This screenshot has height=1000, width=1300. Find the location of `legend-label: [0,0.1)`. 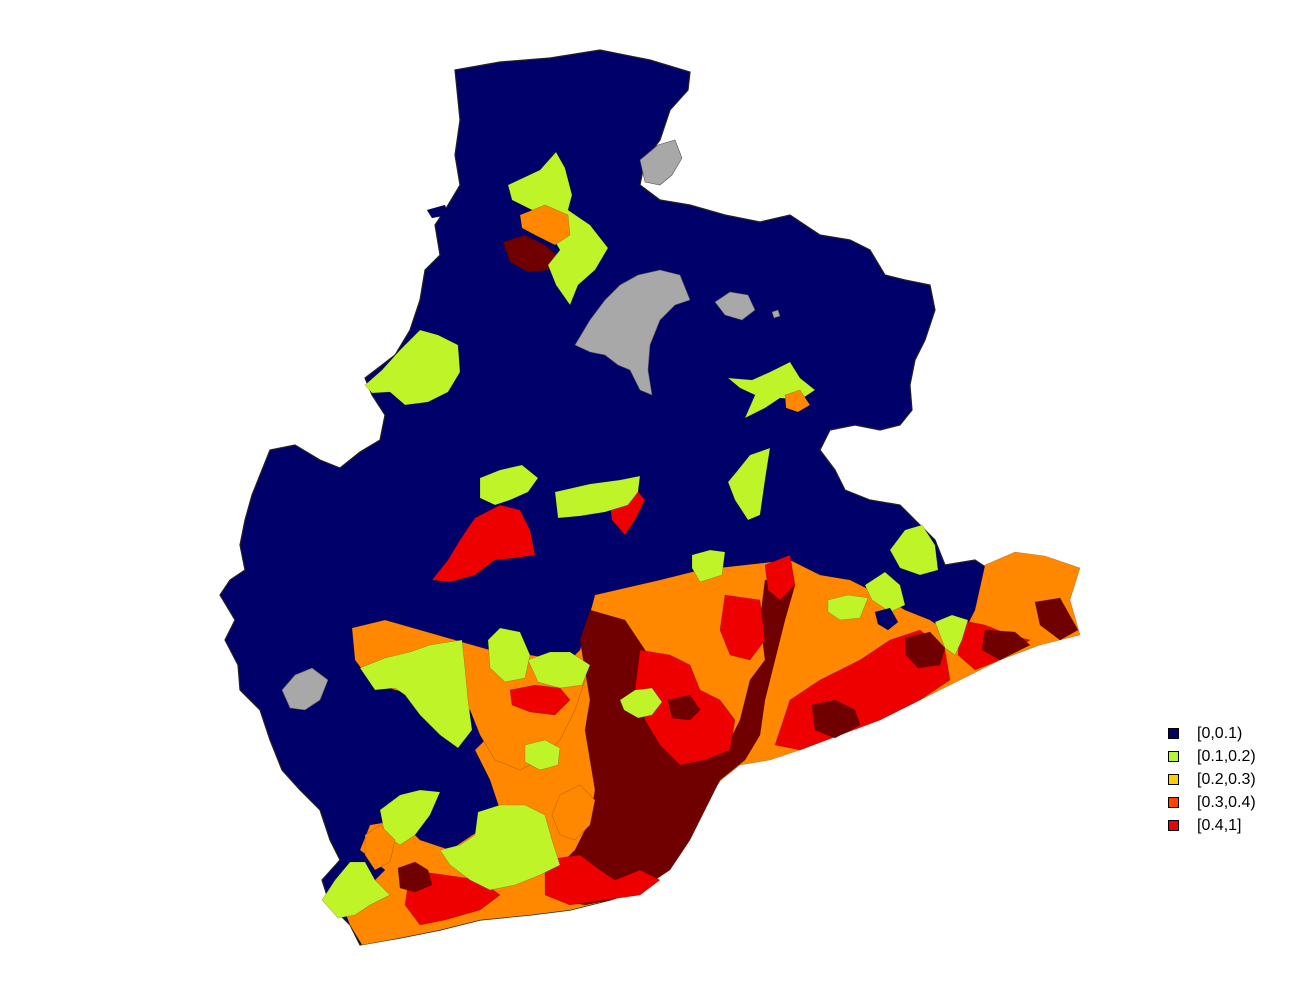

legend-label: [0,0.1) is located at coordinates (1220, 733).